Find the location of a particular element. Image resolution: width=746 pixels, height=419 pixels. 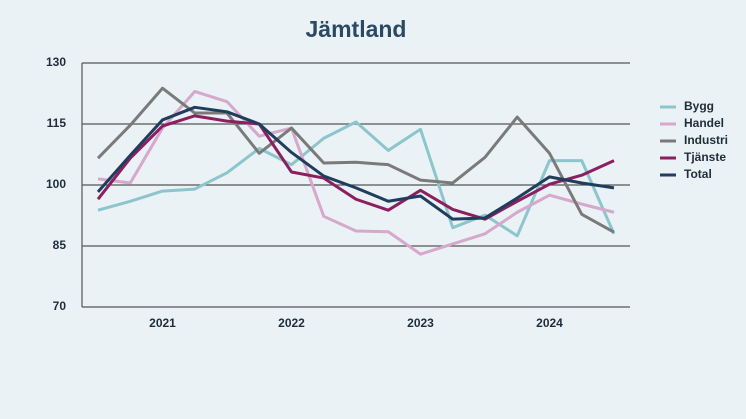

legend-label: Total is located at coordinates (698, 174).